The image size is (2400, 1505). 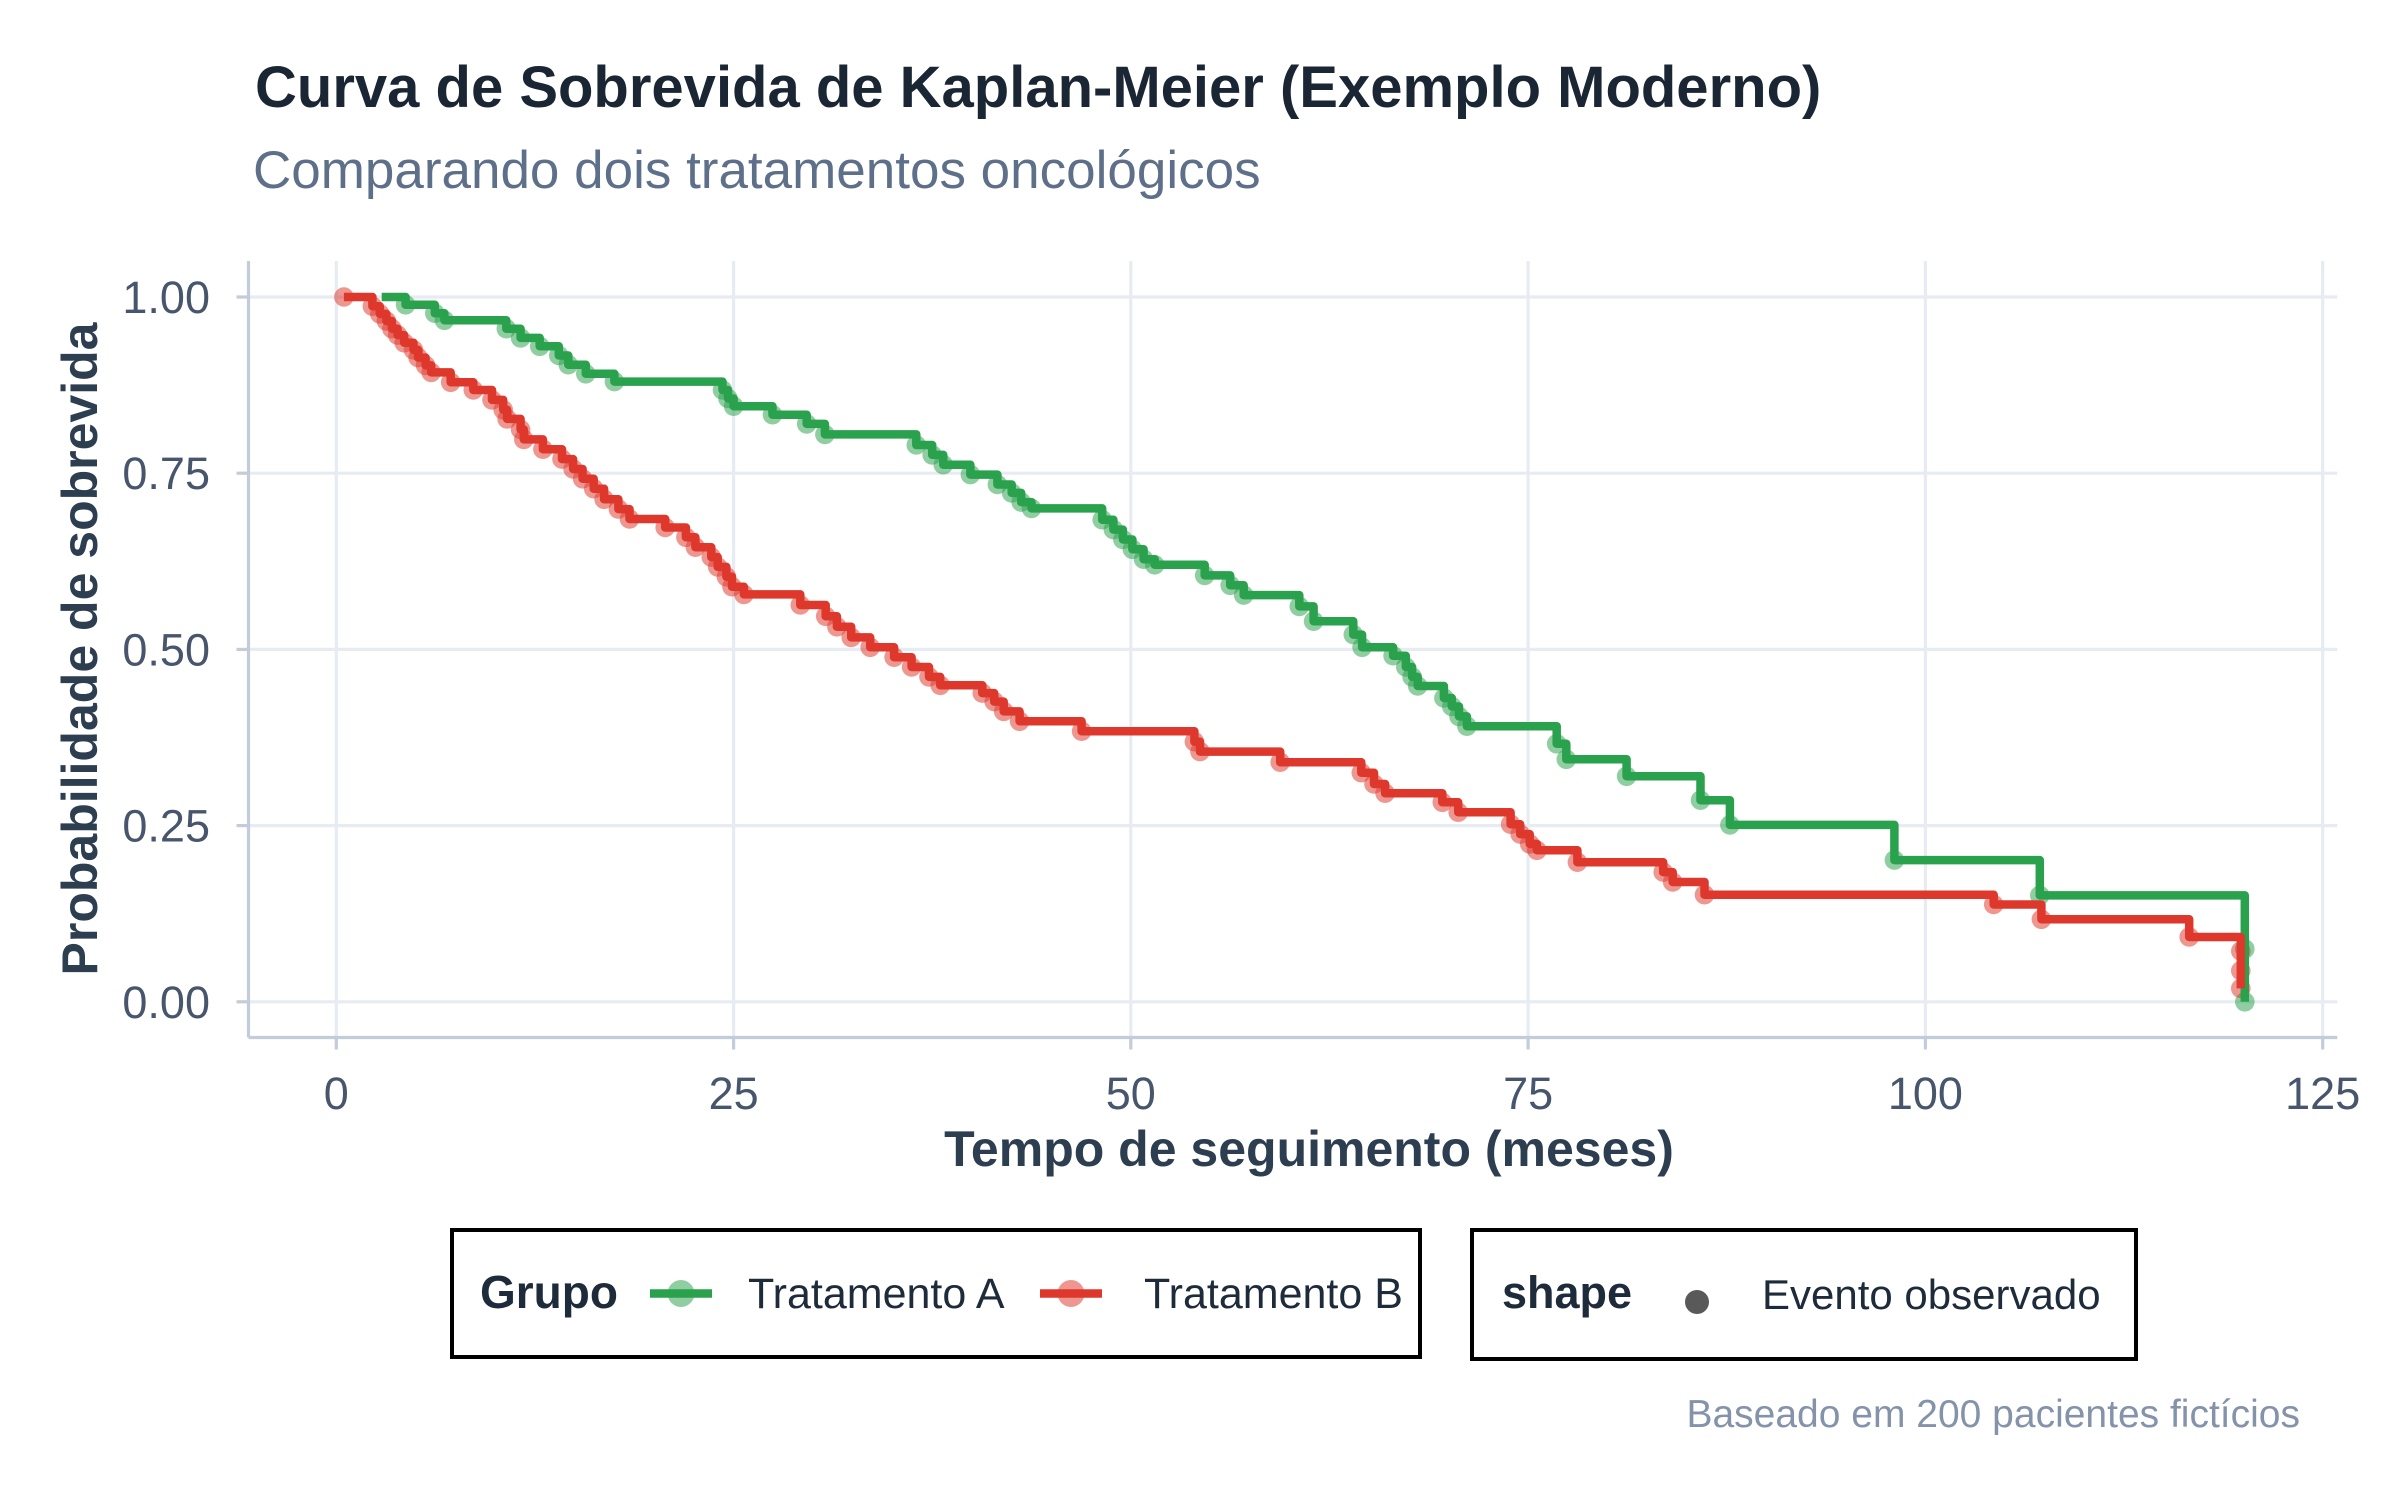 I want to click on svg-text: 50, so click(x=1131, y=1093).